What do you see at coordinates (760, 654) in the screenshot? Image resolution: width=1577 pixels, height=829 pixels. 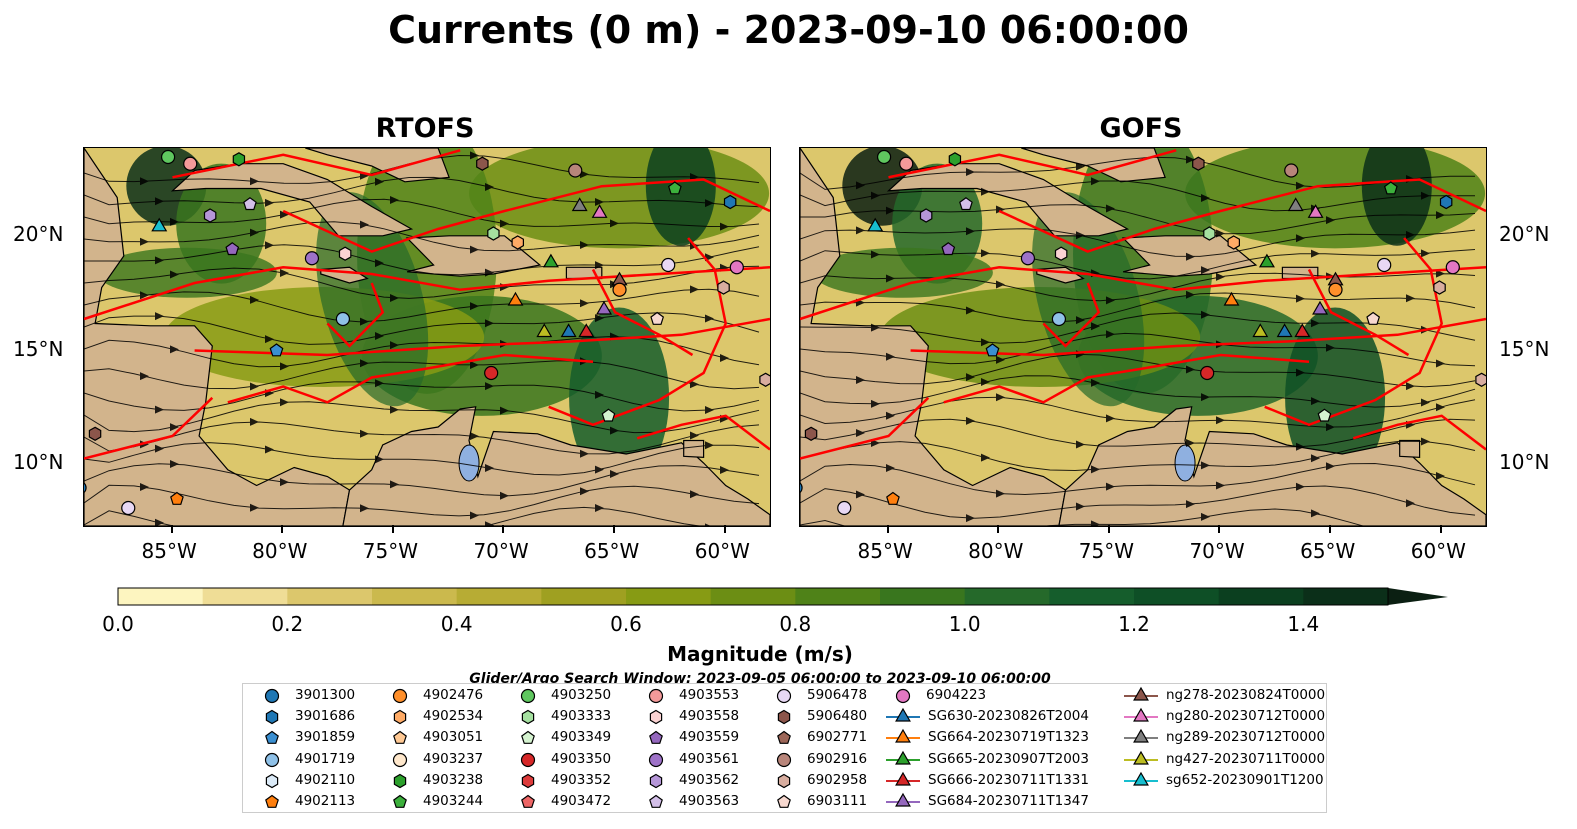 I see `colorbar-label: Magnitude (m/s)` at bounding box center [760, 654].